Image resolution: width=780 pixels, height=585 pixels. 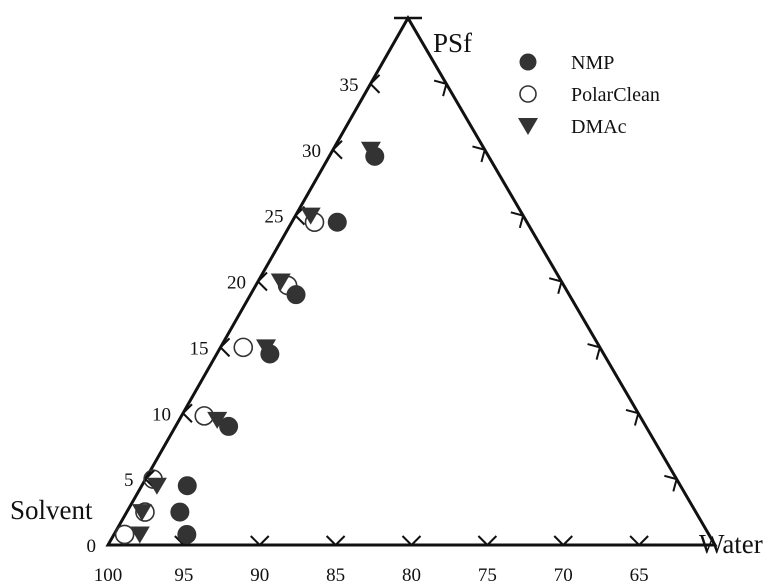 What do you see at coordinates (199, 348) in the screenshot?
I see `psf-tick-label: 15` at bounding box center [199, 348].